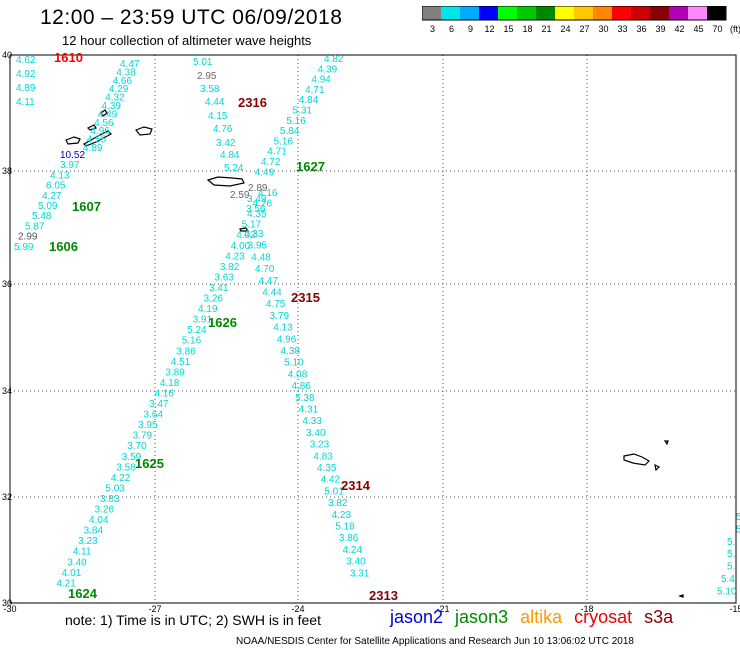 The height and width of the screenshot is (650, 740). Describe the element at coordinates (257, 199) in the screenshot. I see `wave-height-value: 3.49` at that location.